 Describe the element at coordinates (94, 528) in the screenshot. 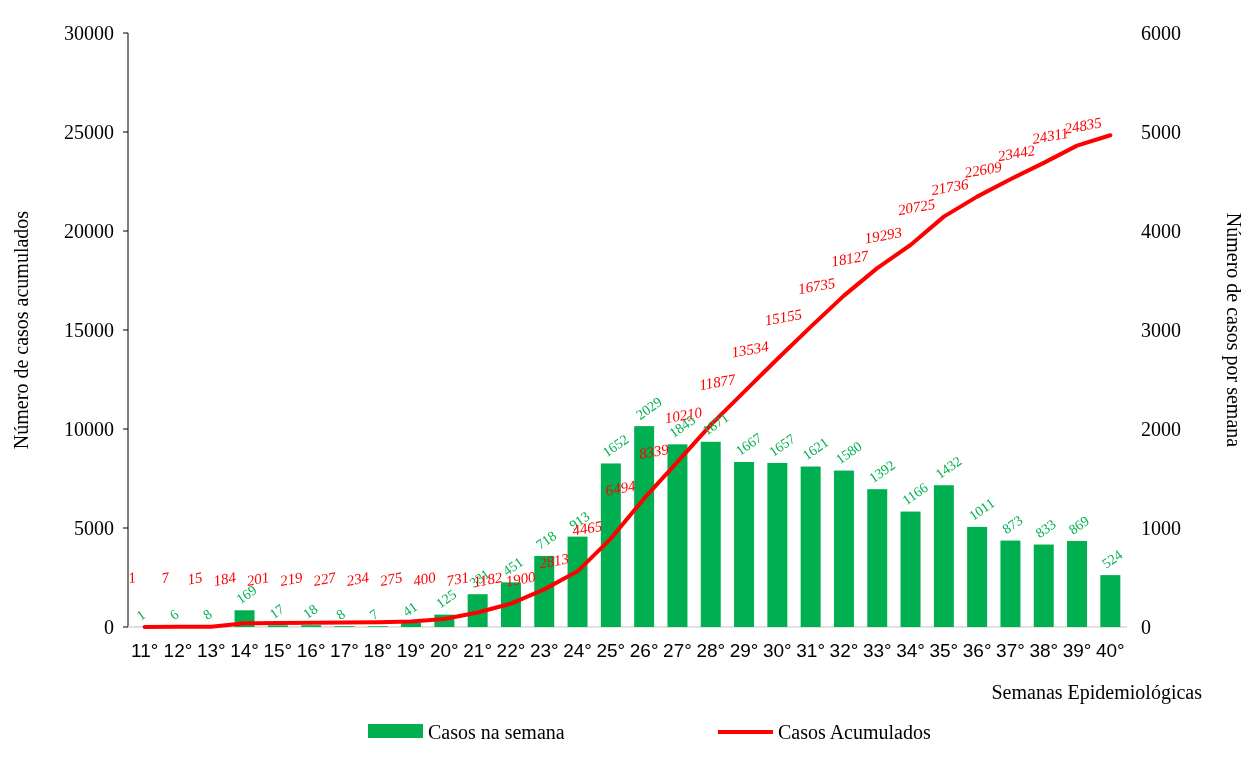

I see `y-tick-label: 5000` at that location.